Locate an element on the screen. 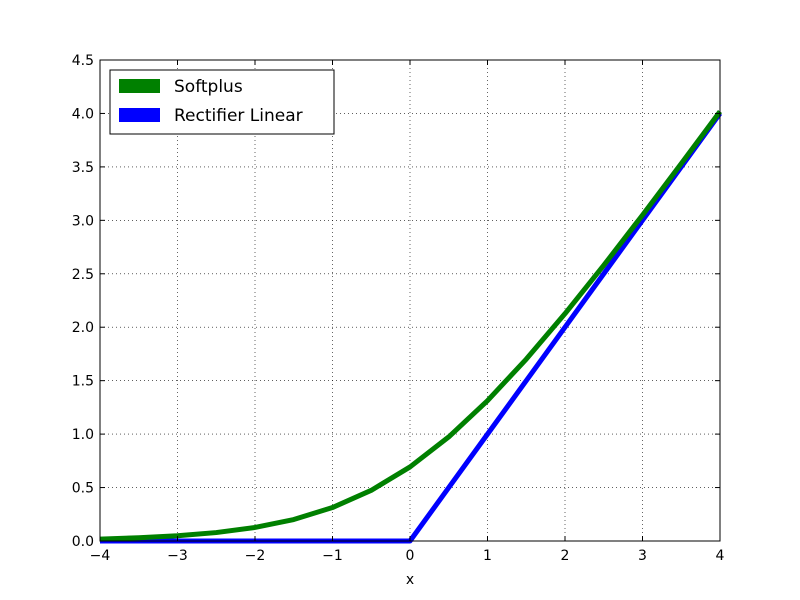 This screenshot has width=800, height=600. x-axis-label: x is located at coordinates (410, 580).